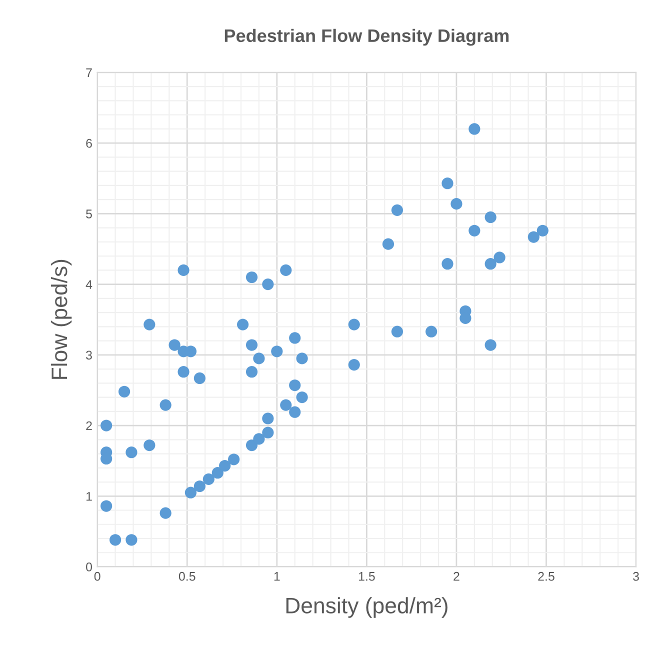  I want to click on y-axis-title: Flow (ped/s), so click(61, 319).